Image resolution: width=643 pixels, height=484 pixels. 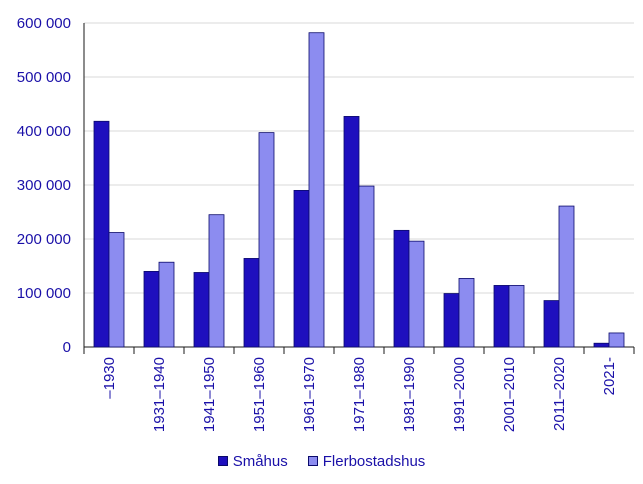 I want to click on legend-label-flerbostadshus: Flerbostadshus, so click(x=374, y=461).